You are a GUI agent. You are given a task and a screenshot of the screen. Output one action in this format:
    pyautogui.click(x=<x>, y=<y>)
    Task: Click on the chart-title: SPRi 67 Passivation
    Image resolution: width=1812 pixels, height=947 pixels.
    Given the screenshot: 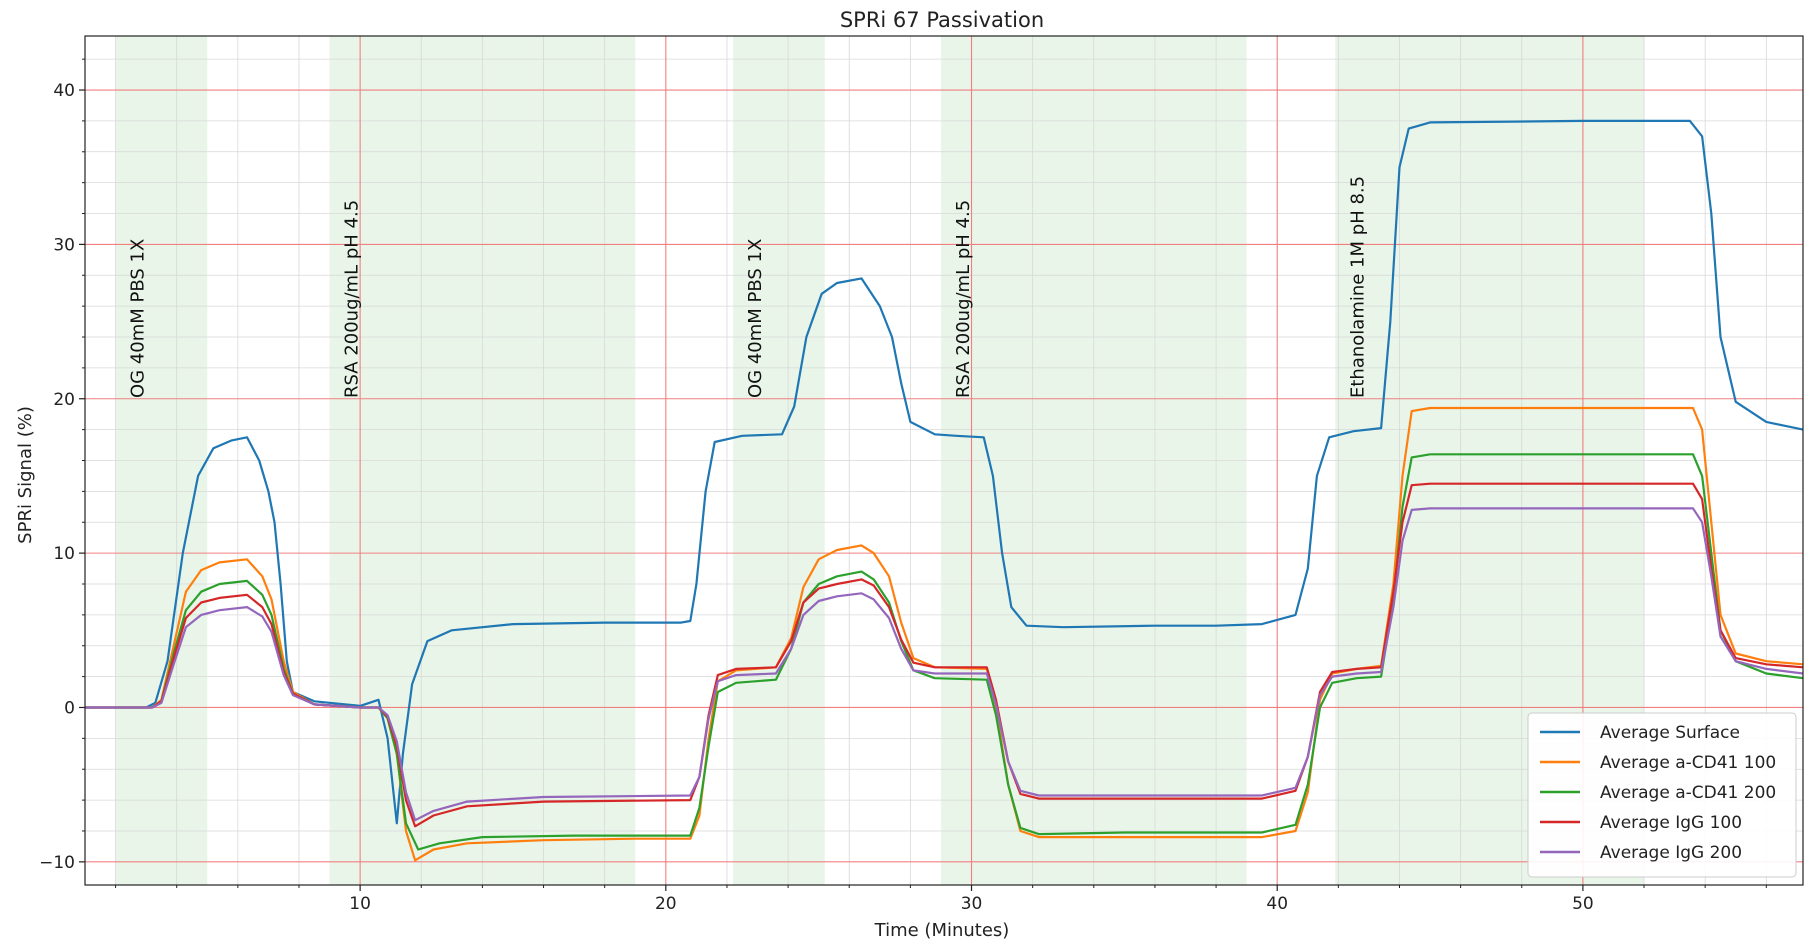 What is the action you would take?
    pyautogui.click(x=942, y=20)
    